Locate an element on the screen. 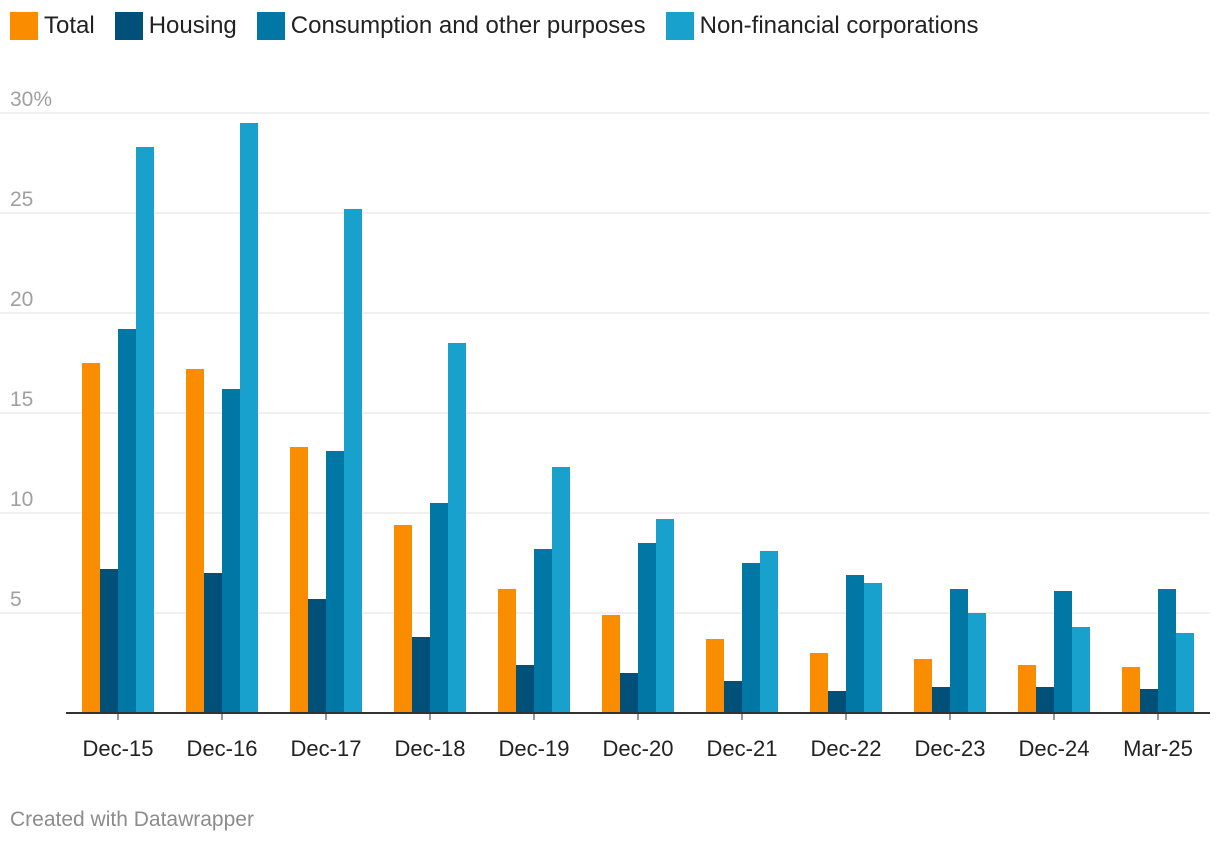 Image resolution: width=1220 pixels, height=844 pixels. x-tick-label-dec-15: Dec-15 is located at coordinates (118, 748).